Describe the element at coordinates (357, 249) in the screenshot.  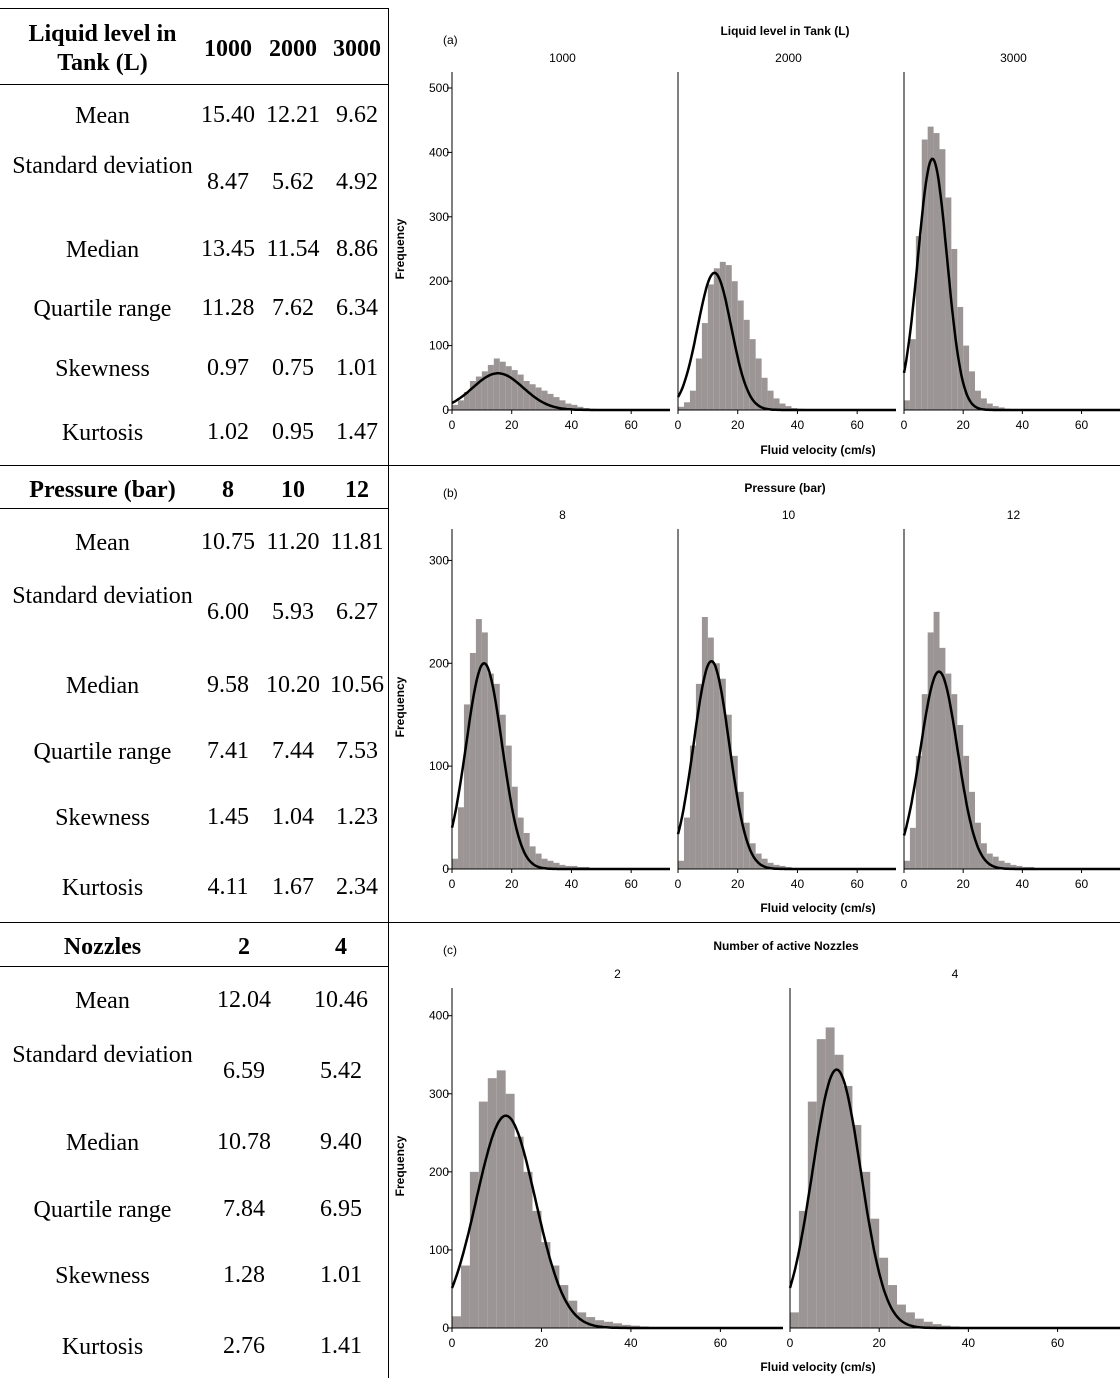
I see `table-cell: 8.86` at that location.